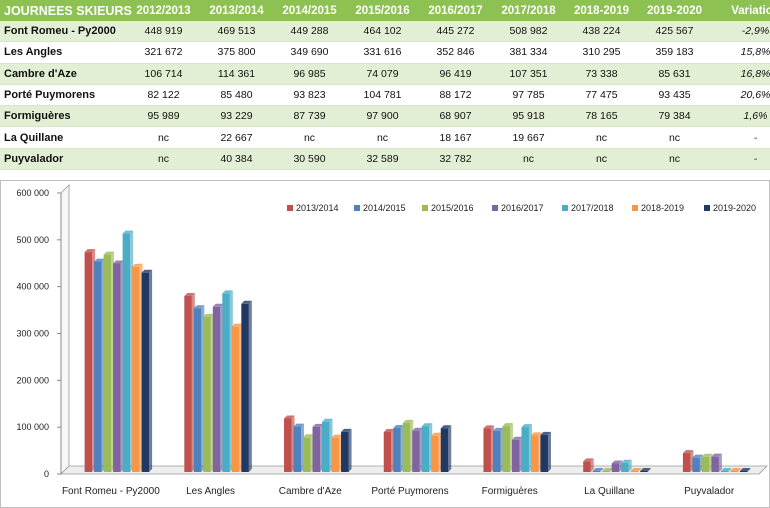 The image size is (770, 508). Describe the element at coordinates (740, 116) in the screenshot. I see `variation-cell: 1,6%` at that location.